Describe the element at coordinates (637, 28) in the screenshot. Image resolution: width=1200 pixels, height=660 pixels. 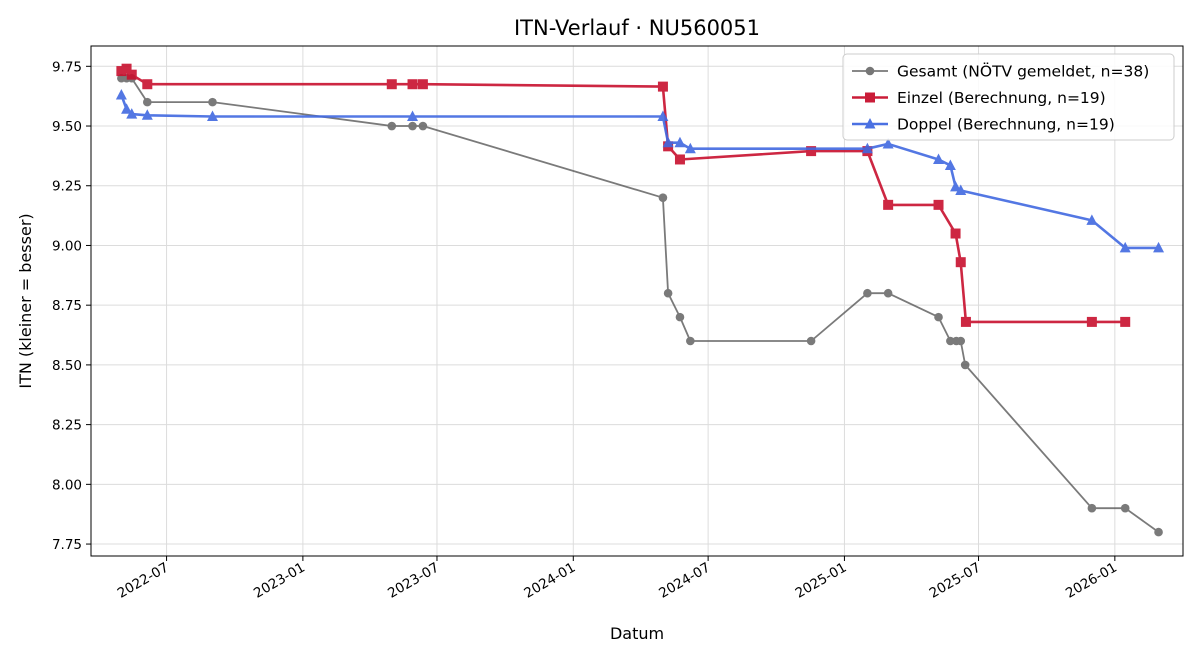
I see `chart-title: ITN-Verlauf · NU560051` at that location.